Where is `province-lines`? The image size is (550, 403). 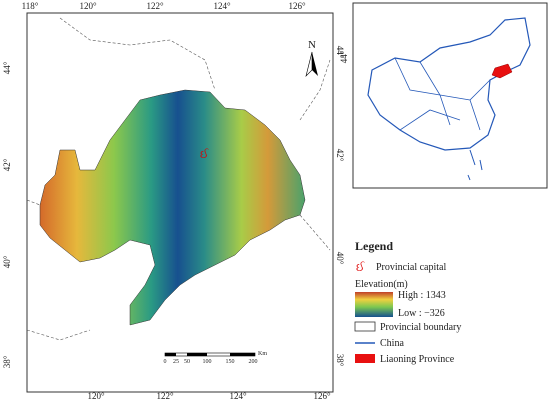
province-lines is located at coordinates (442, 94).